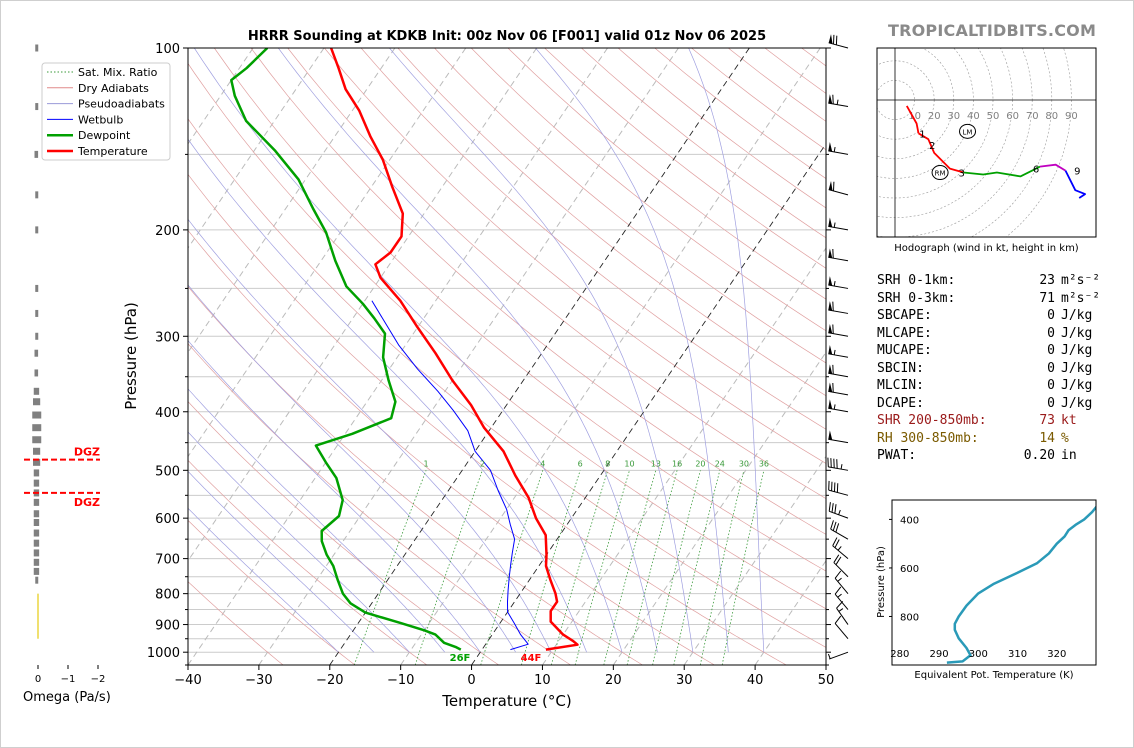 The image size is (1134, 748). Describe the element at coordinates (988, 456) in the screenshot. I see `parameter-row: PWAT: 0.20 in` at that location.